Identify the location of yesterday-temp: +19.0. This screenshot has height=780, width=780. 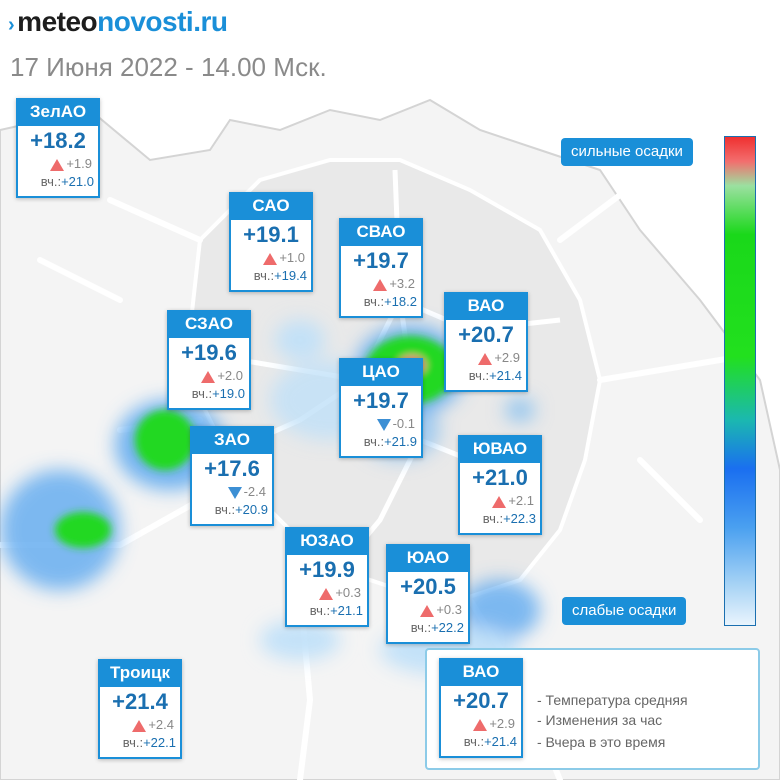
(228, 393).